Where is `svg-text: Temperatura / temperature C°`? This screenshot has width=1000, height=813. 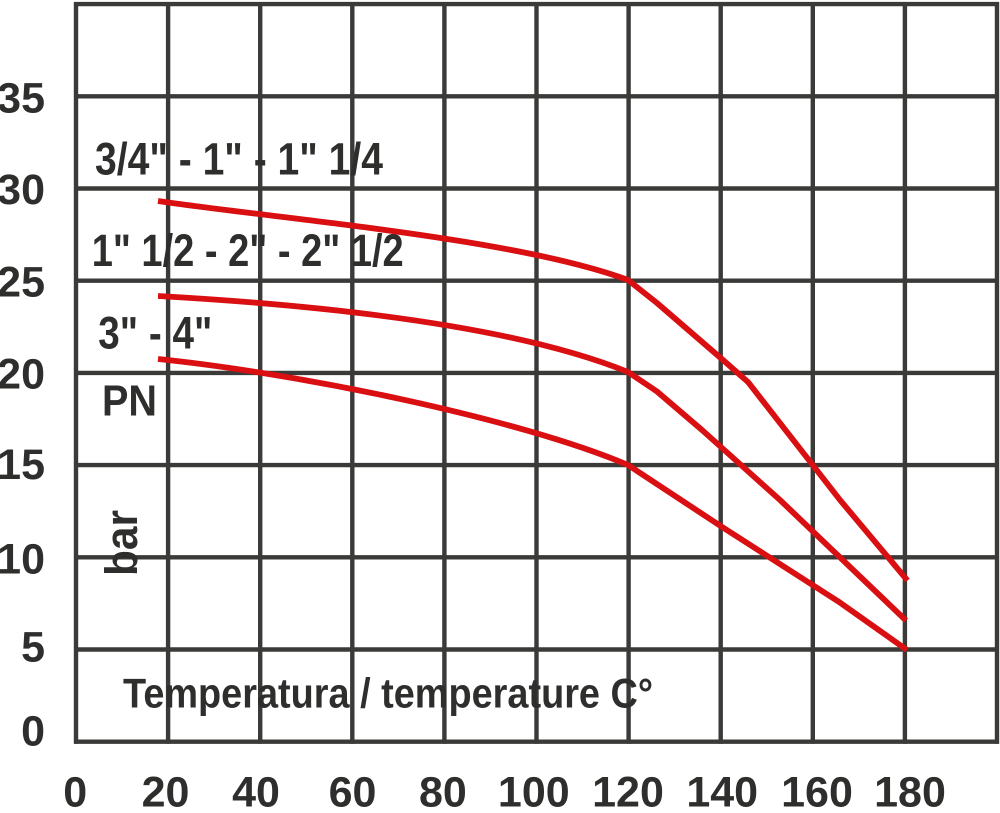
svg-text: Temperatura / temperature C° is located at coordinates (388, 693).